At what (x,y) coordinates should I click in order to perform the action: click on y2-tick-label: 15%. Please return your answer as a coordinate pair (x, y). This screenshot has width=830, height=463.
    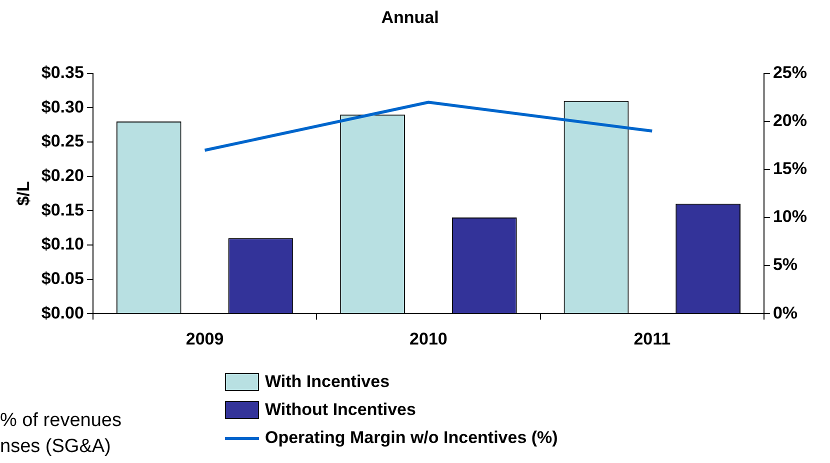
    Looking at the image, I should click on (790, 168).